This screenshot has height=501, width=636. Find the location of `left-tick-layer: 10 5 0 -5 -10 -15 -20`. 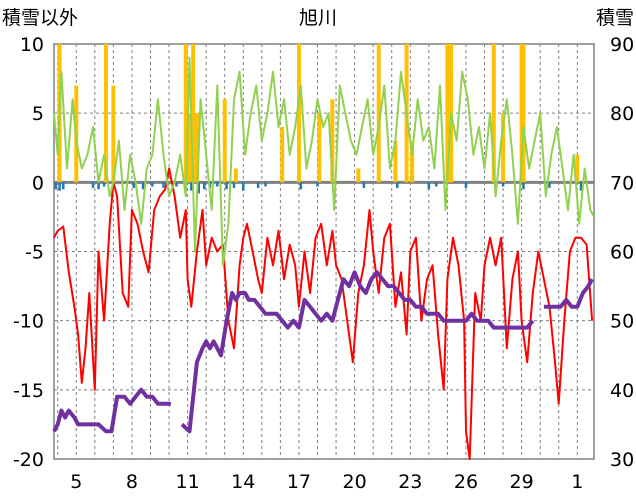

left-tick-layer: 10 5 0 -5 -10 -15 -20 is located at coordinates (28, 252).